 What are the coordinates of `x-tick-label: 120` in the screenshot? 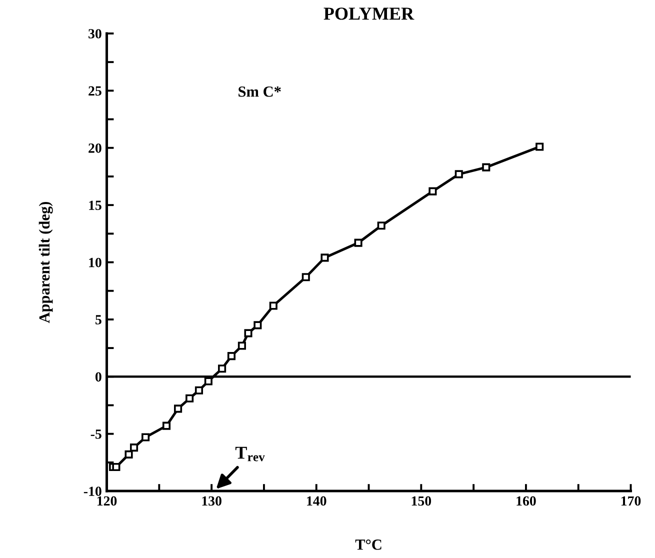 It's located at (107, 501).